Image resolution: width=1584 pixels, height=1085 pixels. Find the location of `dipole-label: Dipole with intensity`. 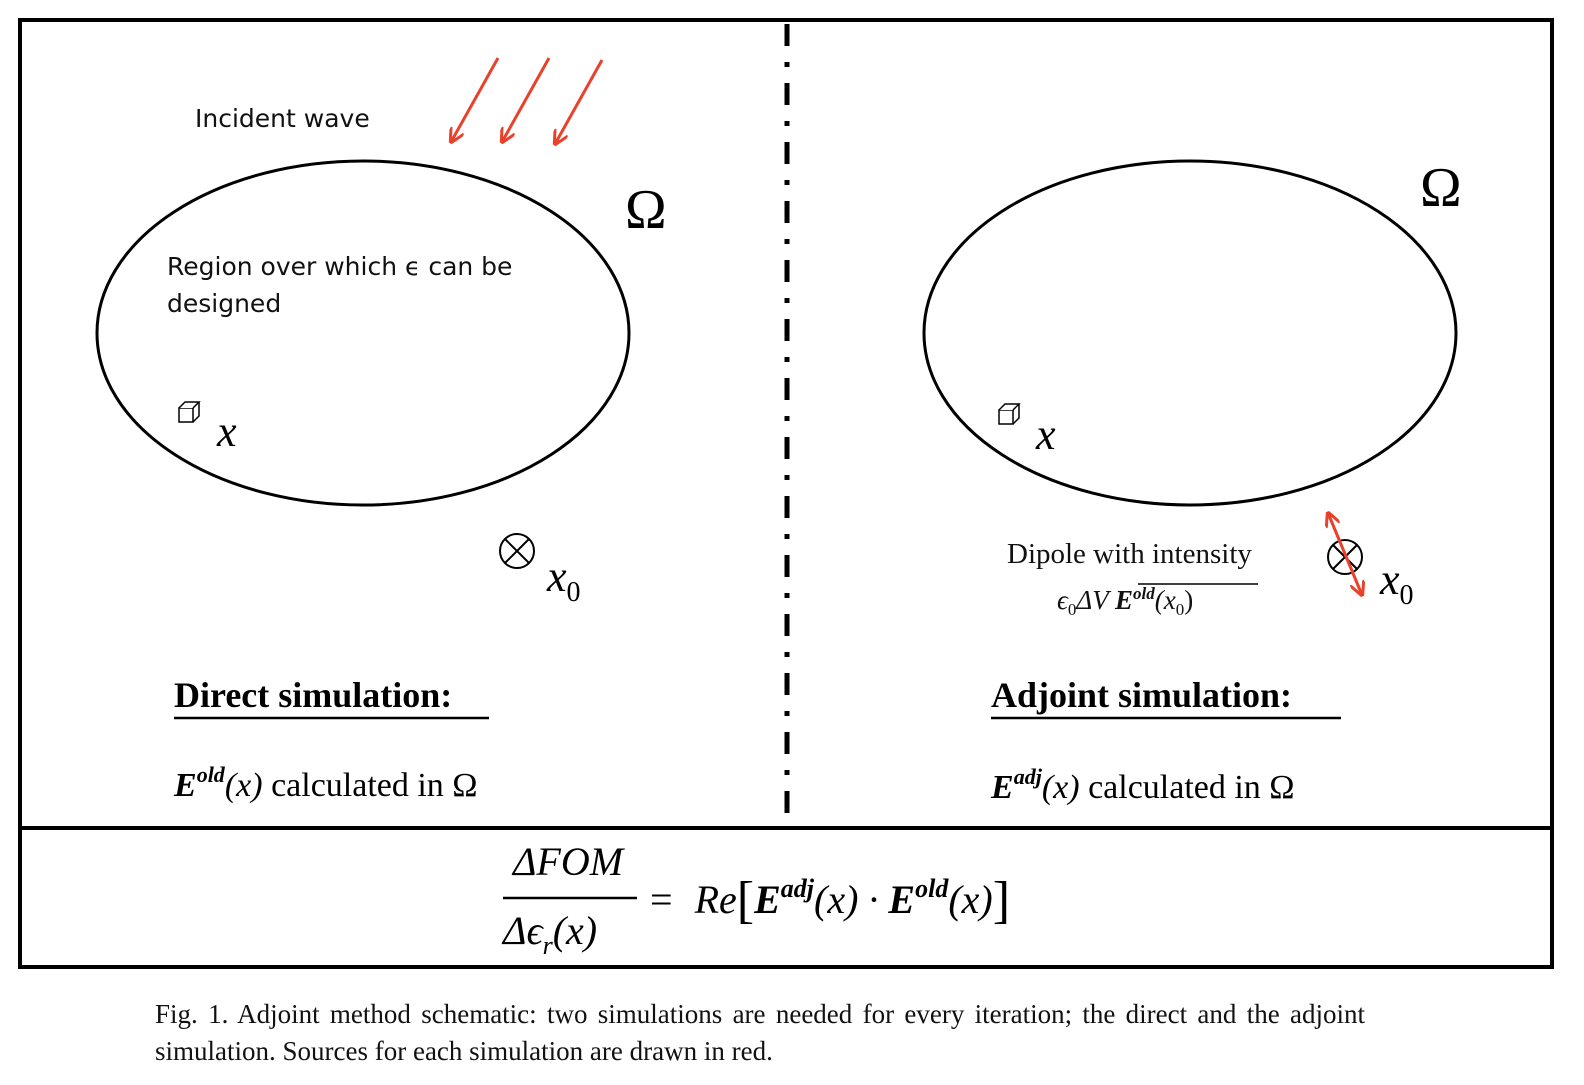

dipole-label: Dipole with intensity is located at coordinates (1129, 554).